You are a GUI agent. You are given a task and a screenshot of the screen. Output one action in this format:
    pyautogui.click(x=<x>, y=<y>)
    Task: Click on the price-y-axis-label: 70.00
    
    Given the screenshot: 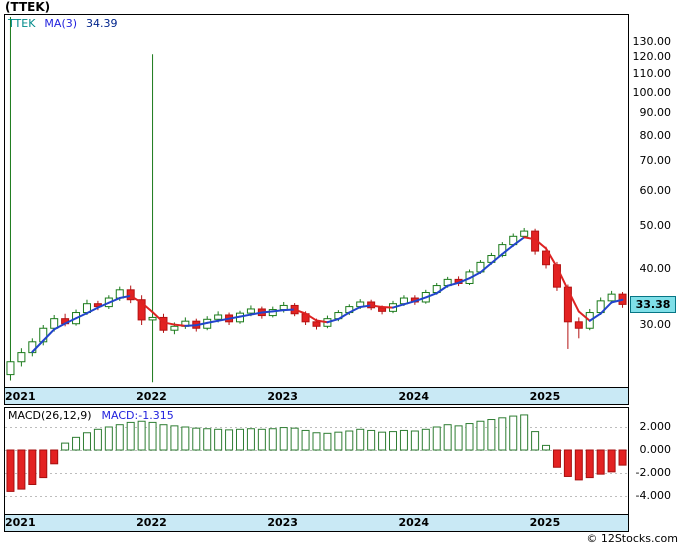 What is the action you would take?
    pyautogui.click(x=655, y=161)
    